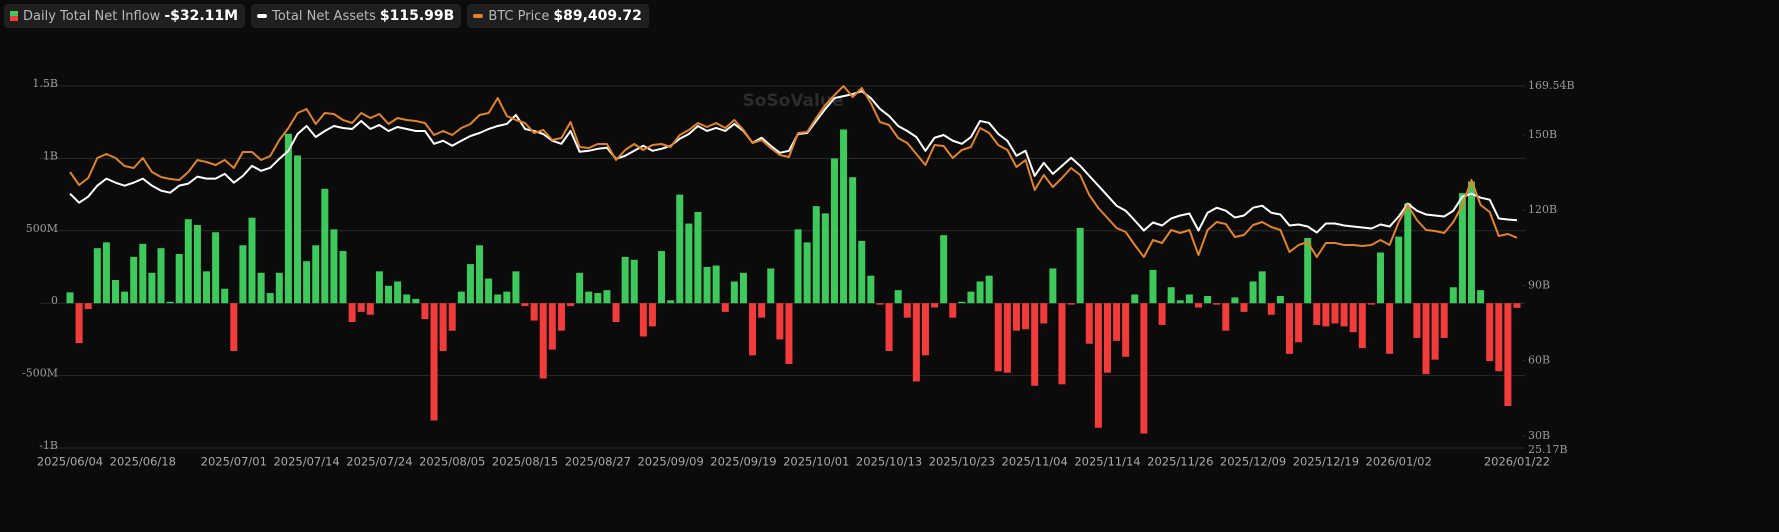  Describe the element at coordinates (201, 16) in the screenshot. I see `legend-value: -$32.11M` at that location.